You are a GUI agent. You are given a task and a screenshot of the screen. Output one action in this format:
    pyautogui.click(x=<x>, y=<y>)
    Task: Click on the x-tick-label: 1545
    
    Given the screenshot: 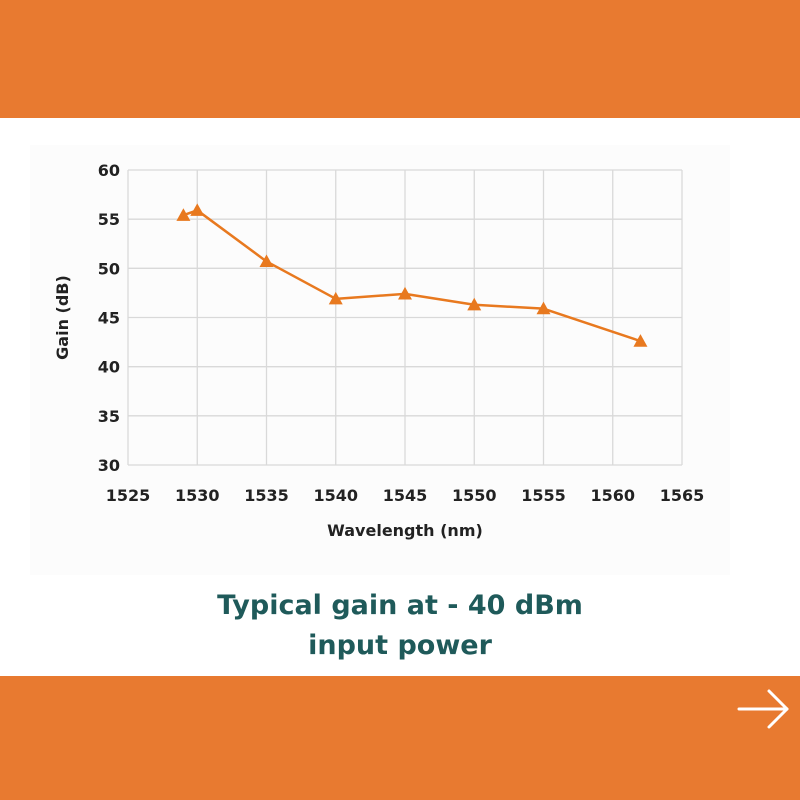 What is the action you would take?
    pyautogui.click(x=405, y=495)
    